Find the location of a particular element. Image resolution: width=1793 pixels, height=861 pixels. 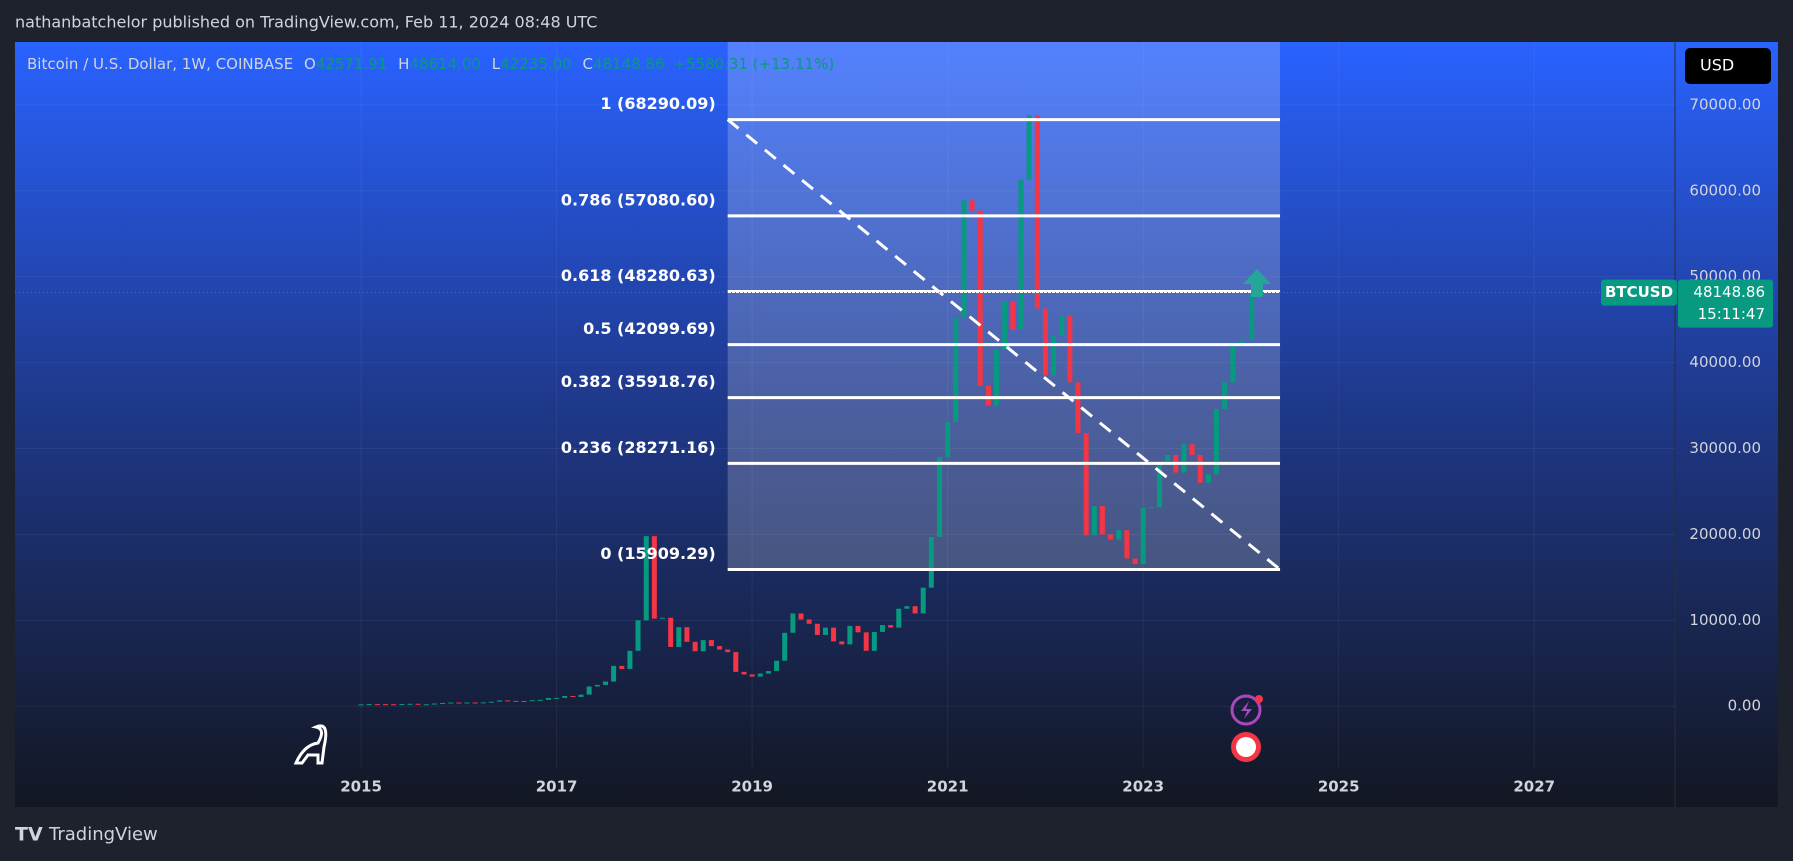

x-tick-label: 2019 is located at coordinates (752, 787).